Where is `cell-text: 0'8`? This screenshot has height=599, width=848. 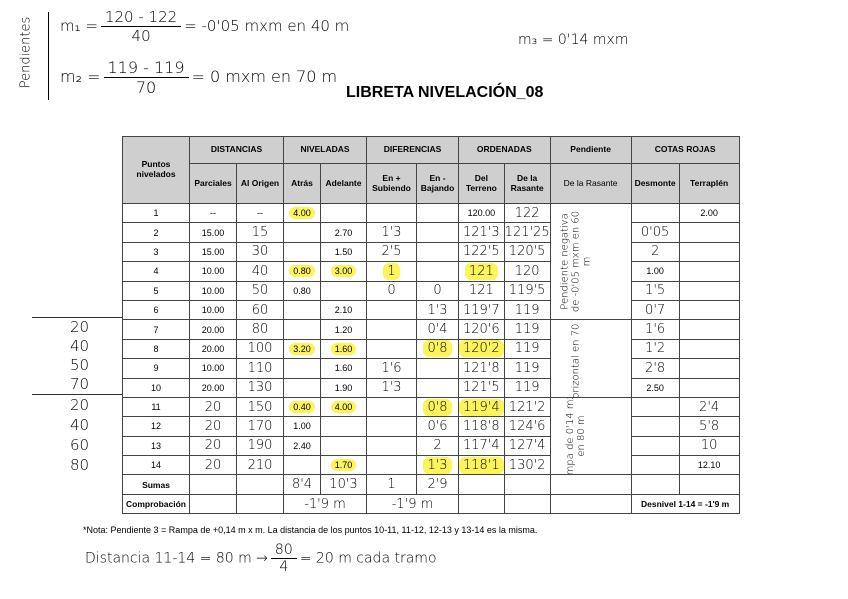
cell-text: 0'8 is located at coordinates (437, 349).